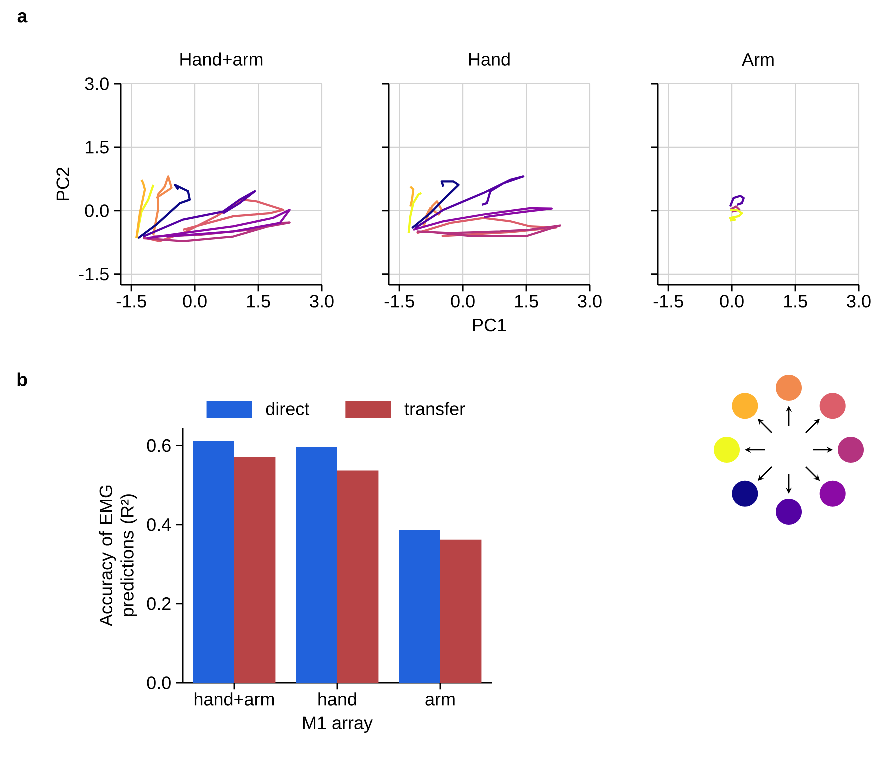  I want to click on legend-label: transfer, so click(435, 409).